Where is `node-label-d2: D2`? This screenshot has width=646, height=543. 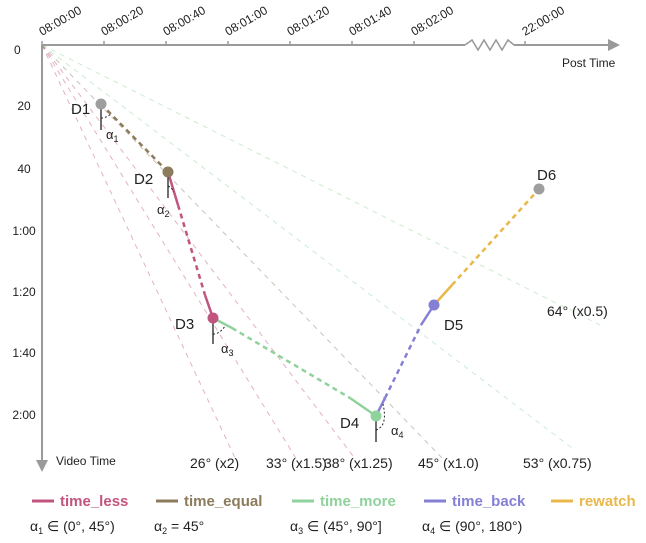 node-label-d2: D2 is located at coordinates (143, 179).